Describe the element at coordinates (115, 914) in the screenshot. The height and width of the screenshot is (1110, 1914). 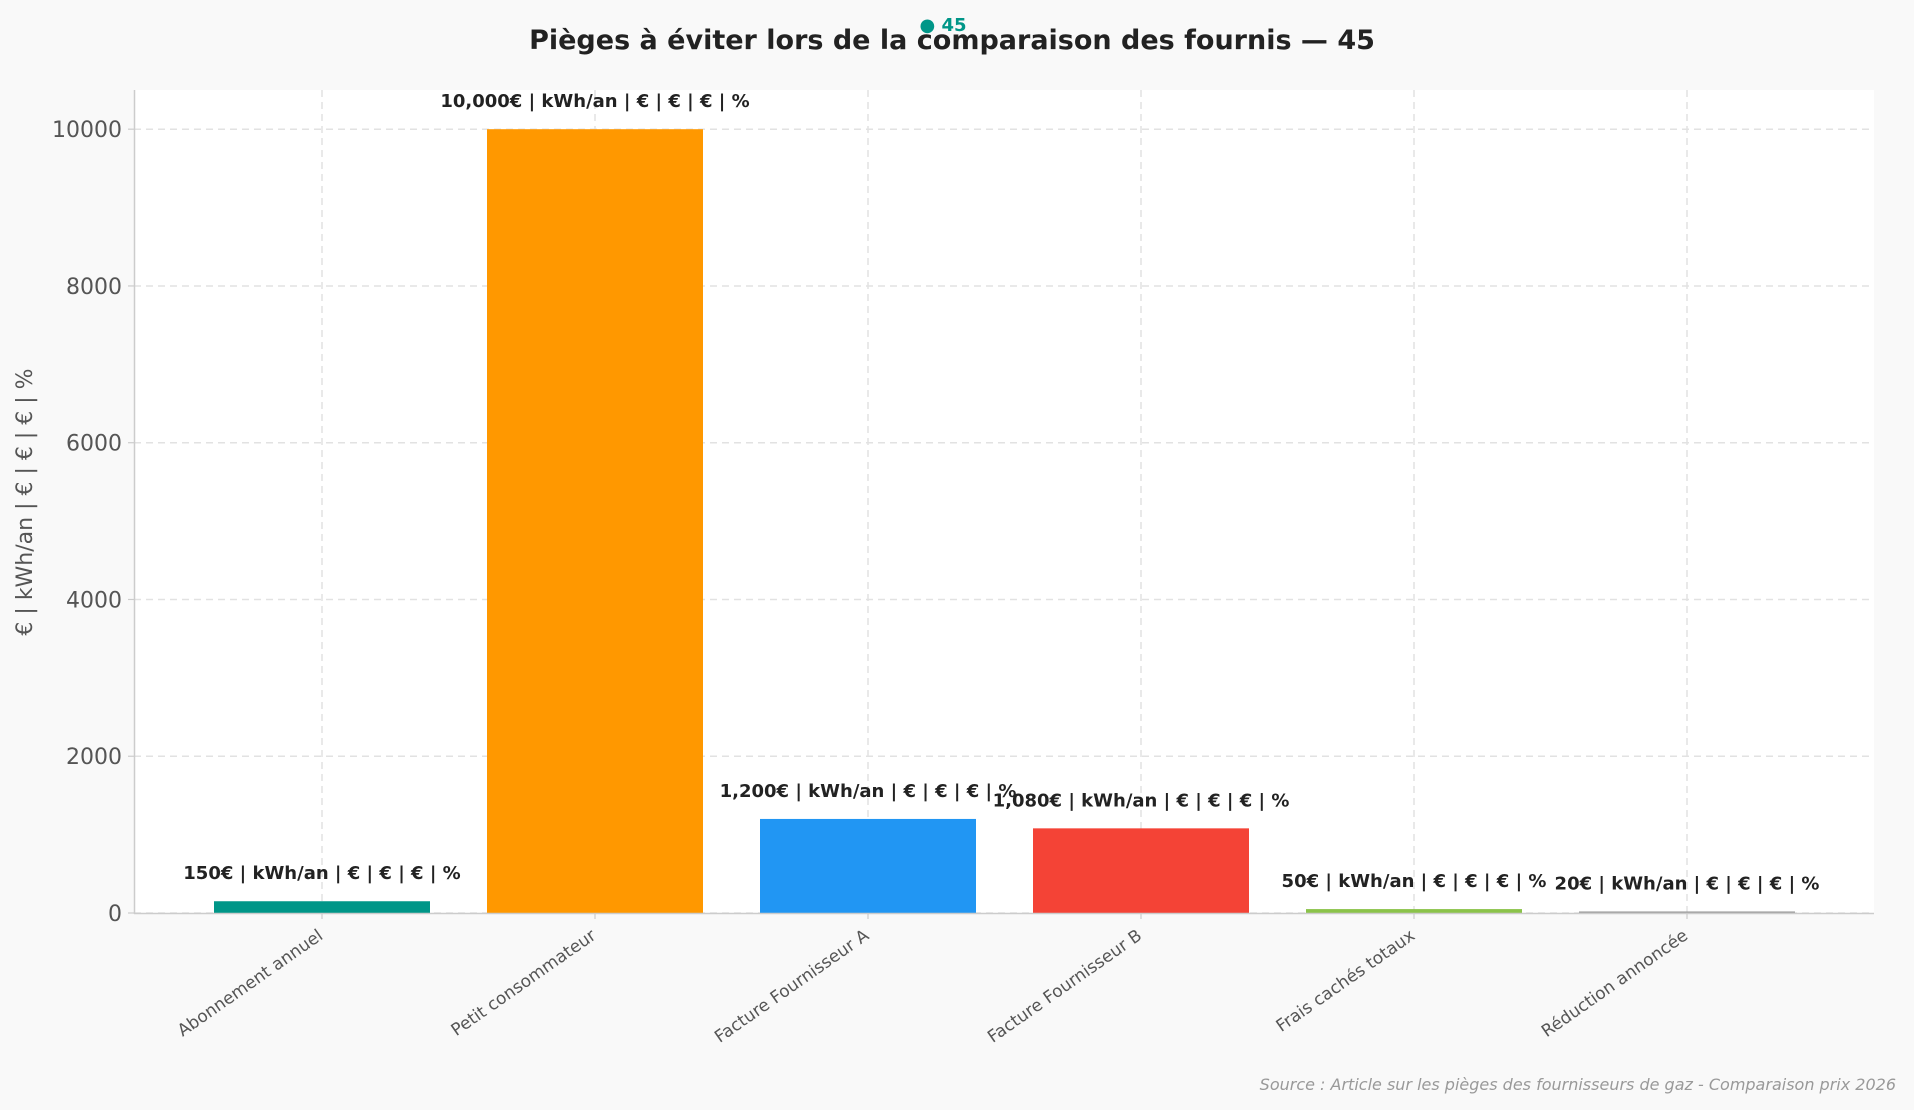
I see `y-tick-label: 0` at that location.